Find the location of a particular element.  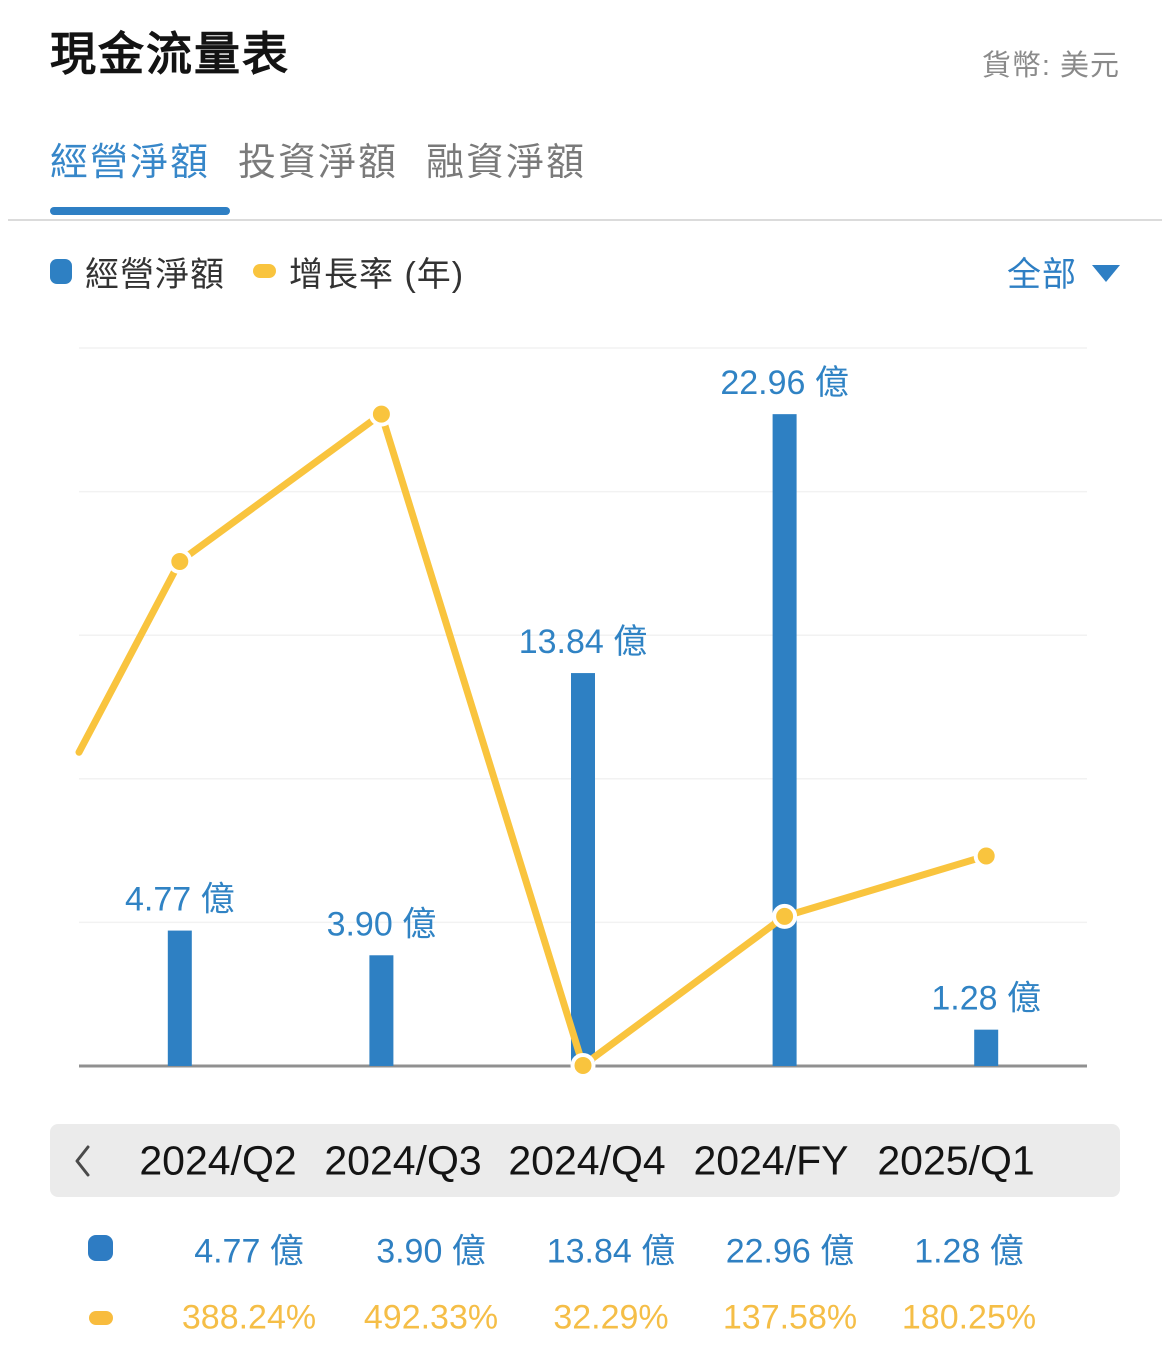

period-selector: 2024/Q2 2024/Q3 2024/Q4 2024/FY 2025/Q1 is located at coordinates (585, 1160).